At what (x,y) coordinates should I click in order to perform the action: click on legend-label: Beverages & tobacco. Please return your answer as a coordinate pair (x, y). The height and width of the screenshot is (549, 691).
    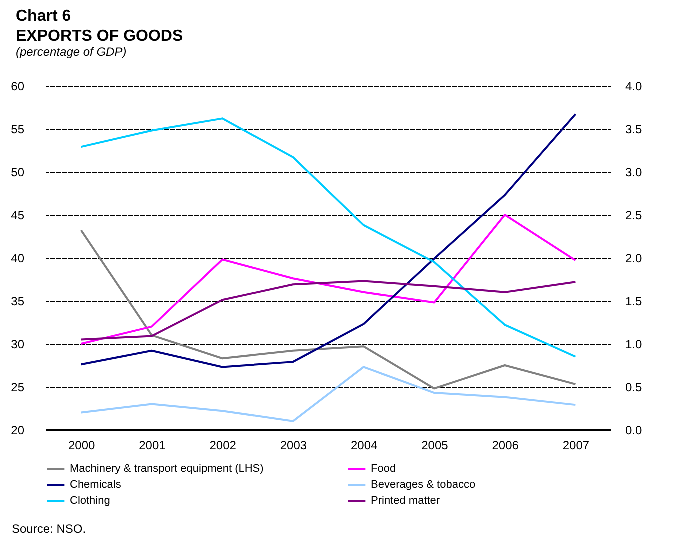
    Looking at the image, I should click on (423, 485).